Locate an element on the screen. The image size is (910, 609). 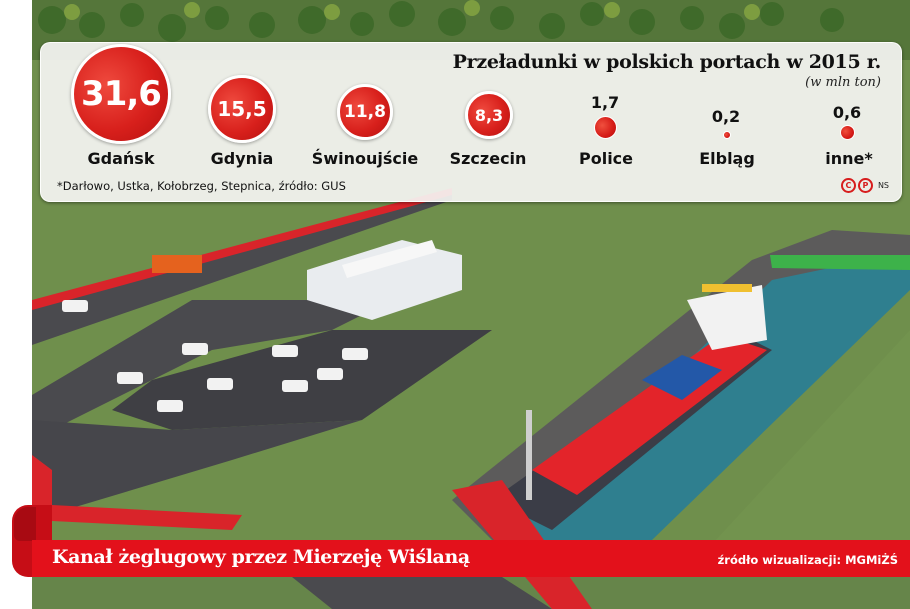
bubble-swinoujscie: 11,8 is located at coordinates (365, 112).